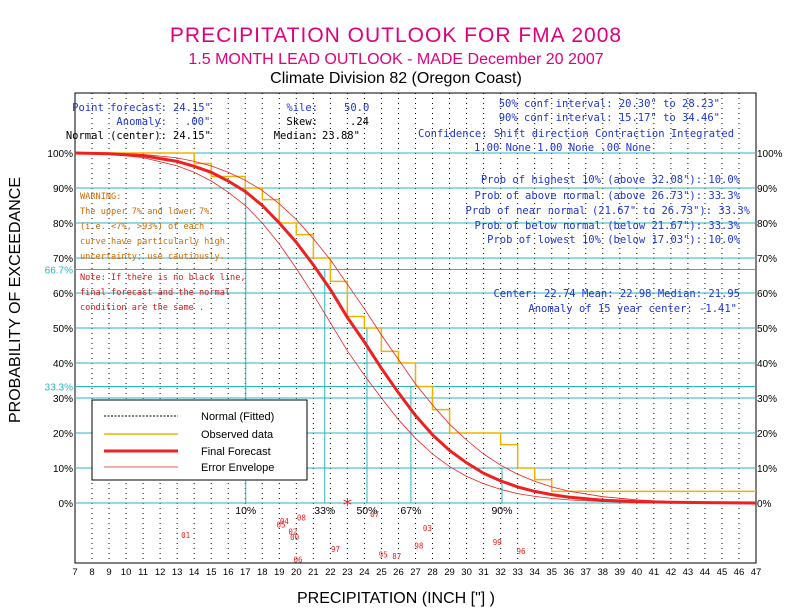 The height and width of the screenshot is (612, 792). I want to click on y-tick-label-right: 100%, so click(770, 154).